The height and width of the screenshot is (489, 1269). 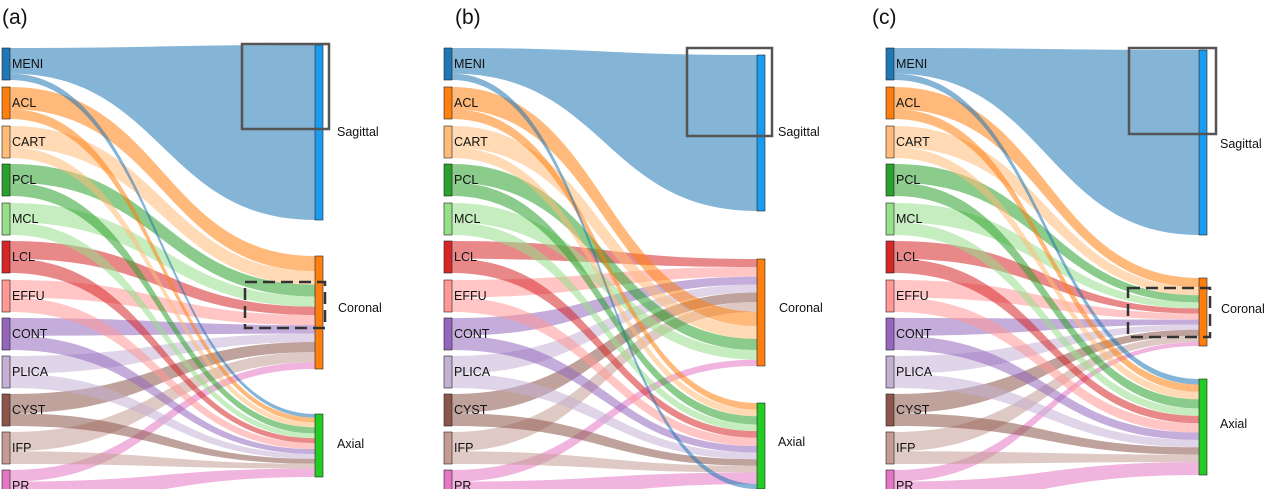 I want to click on cart-to-axial-link, so click(x=1046, y=273).